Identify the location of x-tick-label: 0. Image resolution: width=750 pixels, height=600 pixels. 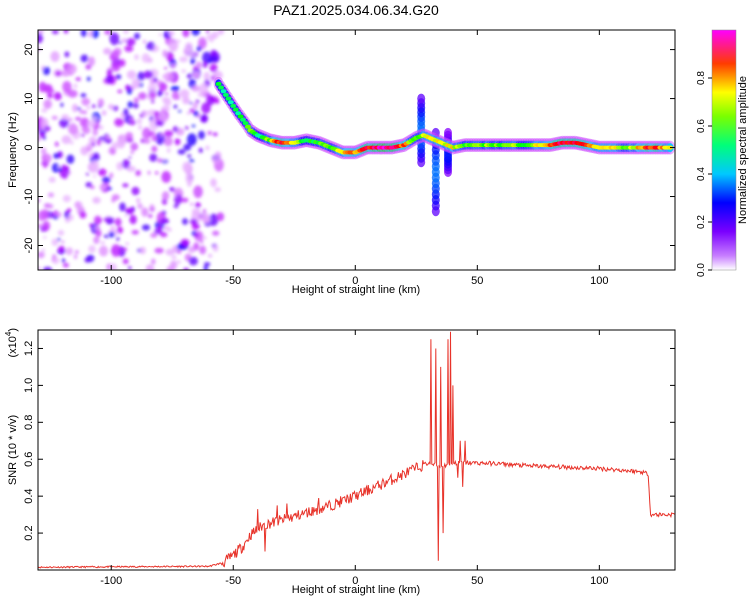
(355, 581).